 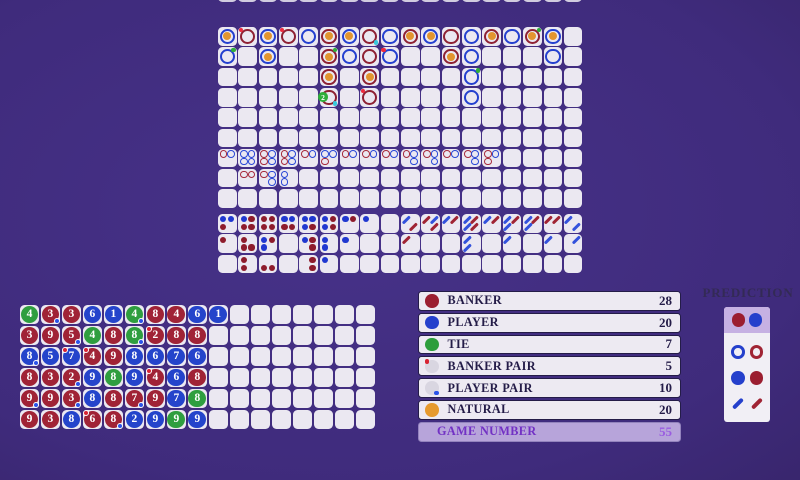 I want to click on stat-row-natural: NATURAL 20, so click(x=549, y=409).